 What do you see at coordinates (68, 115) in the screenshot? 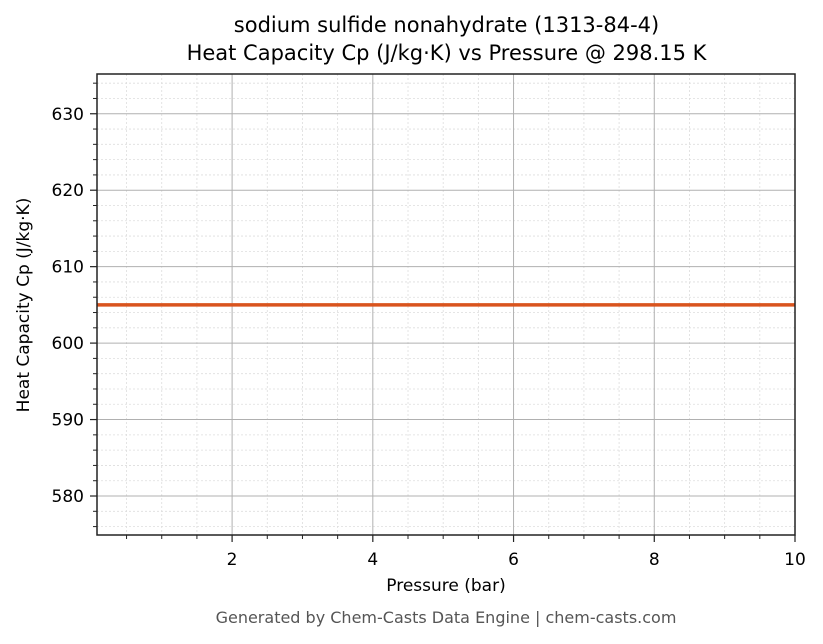
I see `y-tick-label: 630` at bounding box center [68, 115].